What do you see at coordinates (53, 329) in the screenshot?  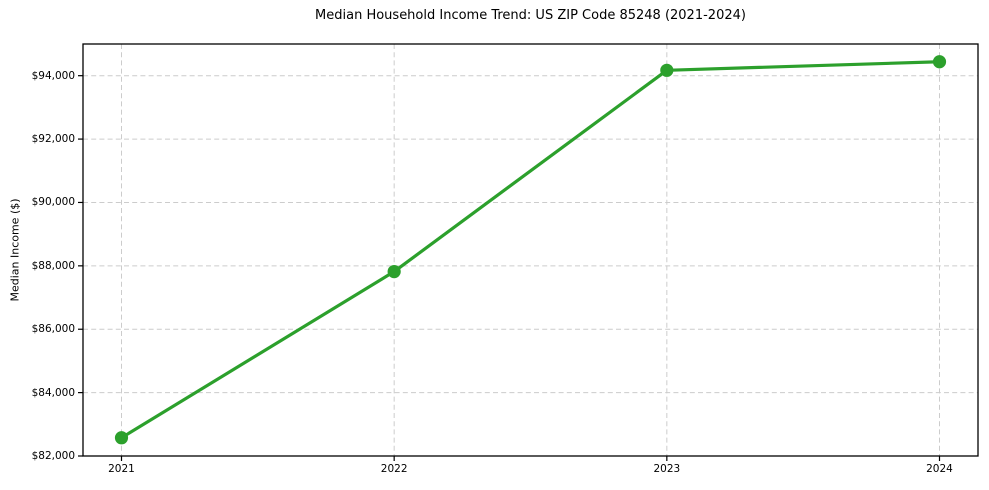 I see `y-tick-label: $86,000` at bounding box center [53, 329].